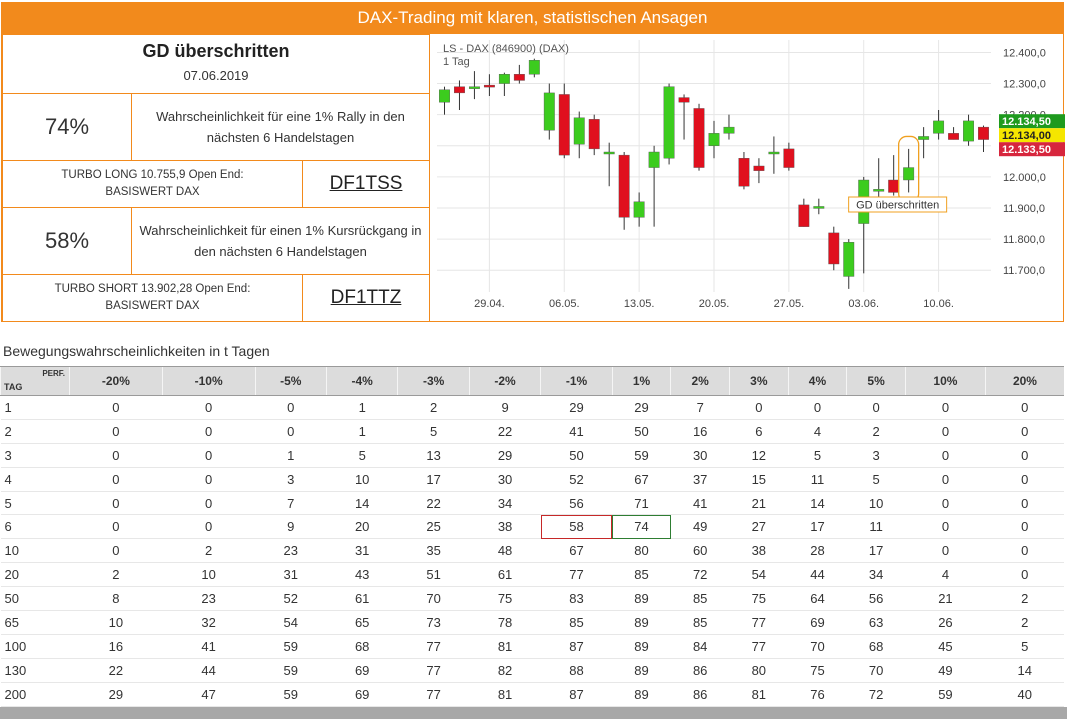 The height and width of the screenshot is (719, 1067). What do you see at coordinates (290, 381) in the screenshot?
I see `column-header: -5%` at bounding box center [290, 381].